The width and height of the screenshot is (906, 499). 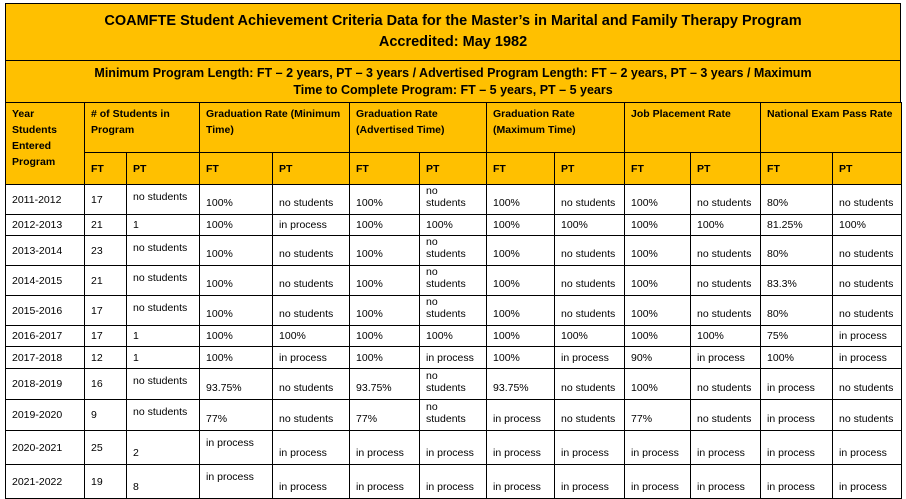 I want to click on header-job-placement: Job Placement Rate, so click(x=693, y=127).